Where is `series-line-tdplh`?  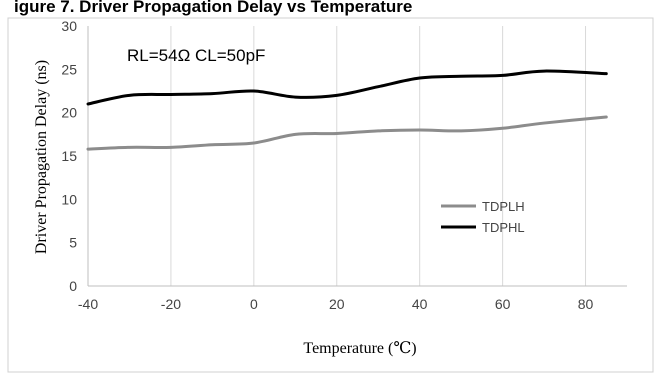 series-line-tdplh is located at coordinates (347, 133).